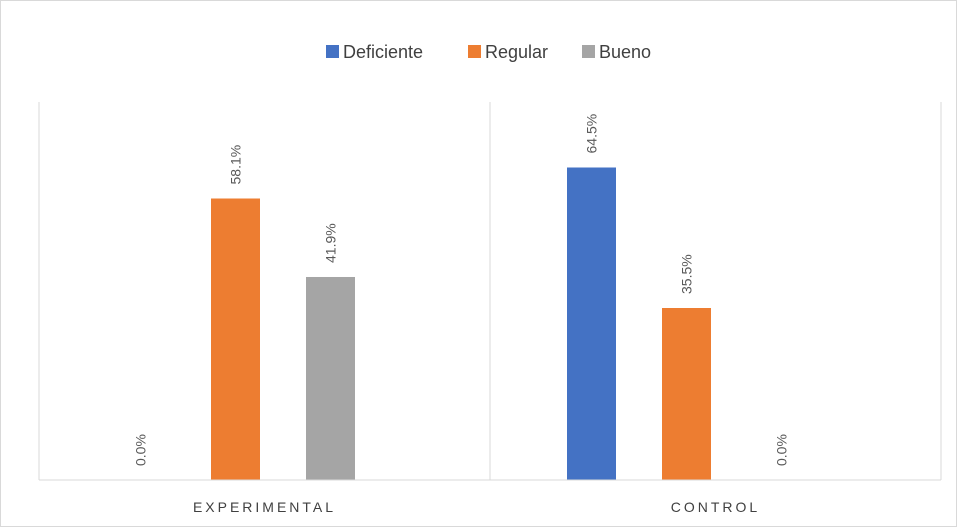 The width and height of the screenshot is (957, 528). What do you see at coordinates (332, 51) in the screenshot?
I see `legend-swatch-deficiente` at bounding box center [332, 51].